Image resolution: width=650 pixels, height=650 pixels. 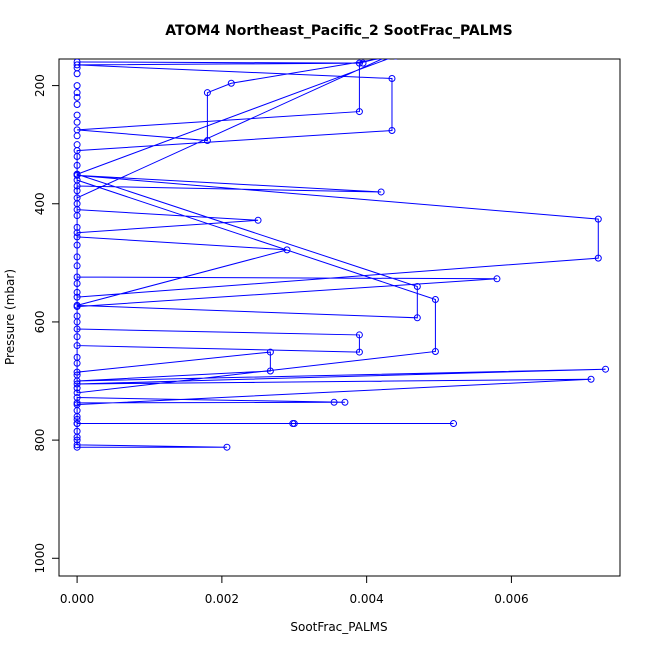 I want to click on chart-title: ATOM4 Northeast_Pacific_2 SootFrac_PALMS, so click(x=338, y=31).